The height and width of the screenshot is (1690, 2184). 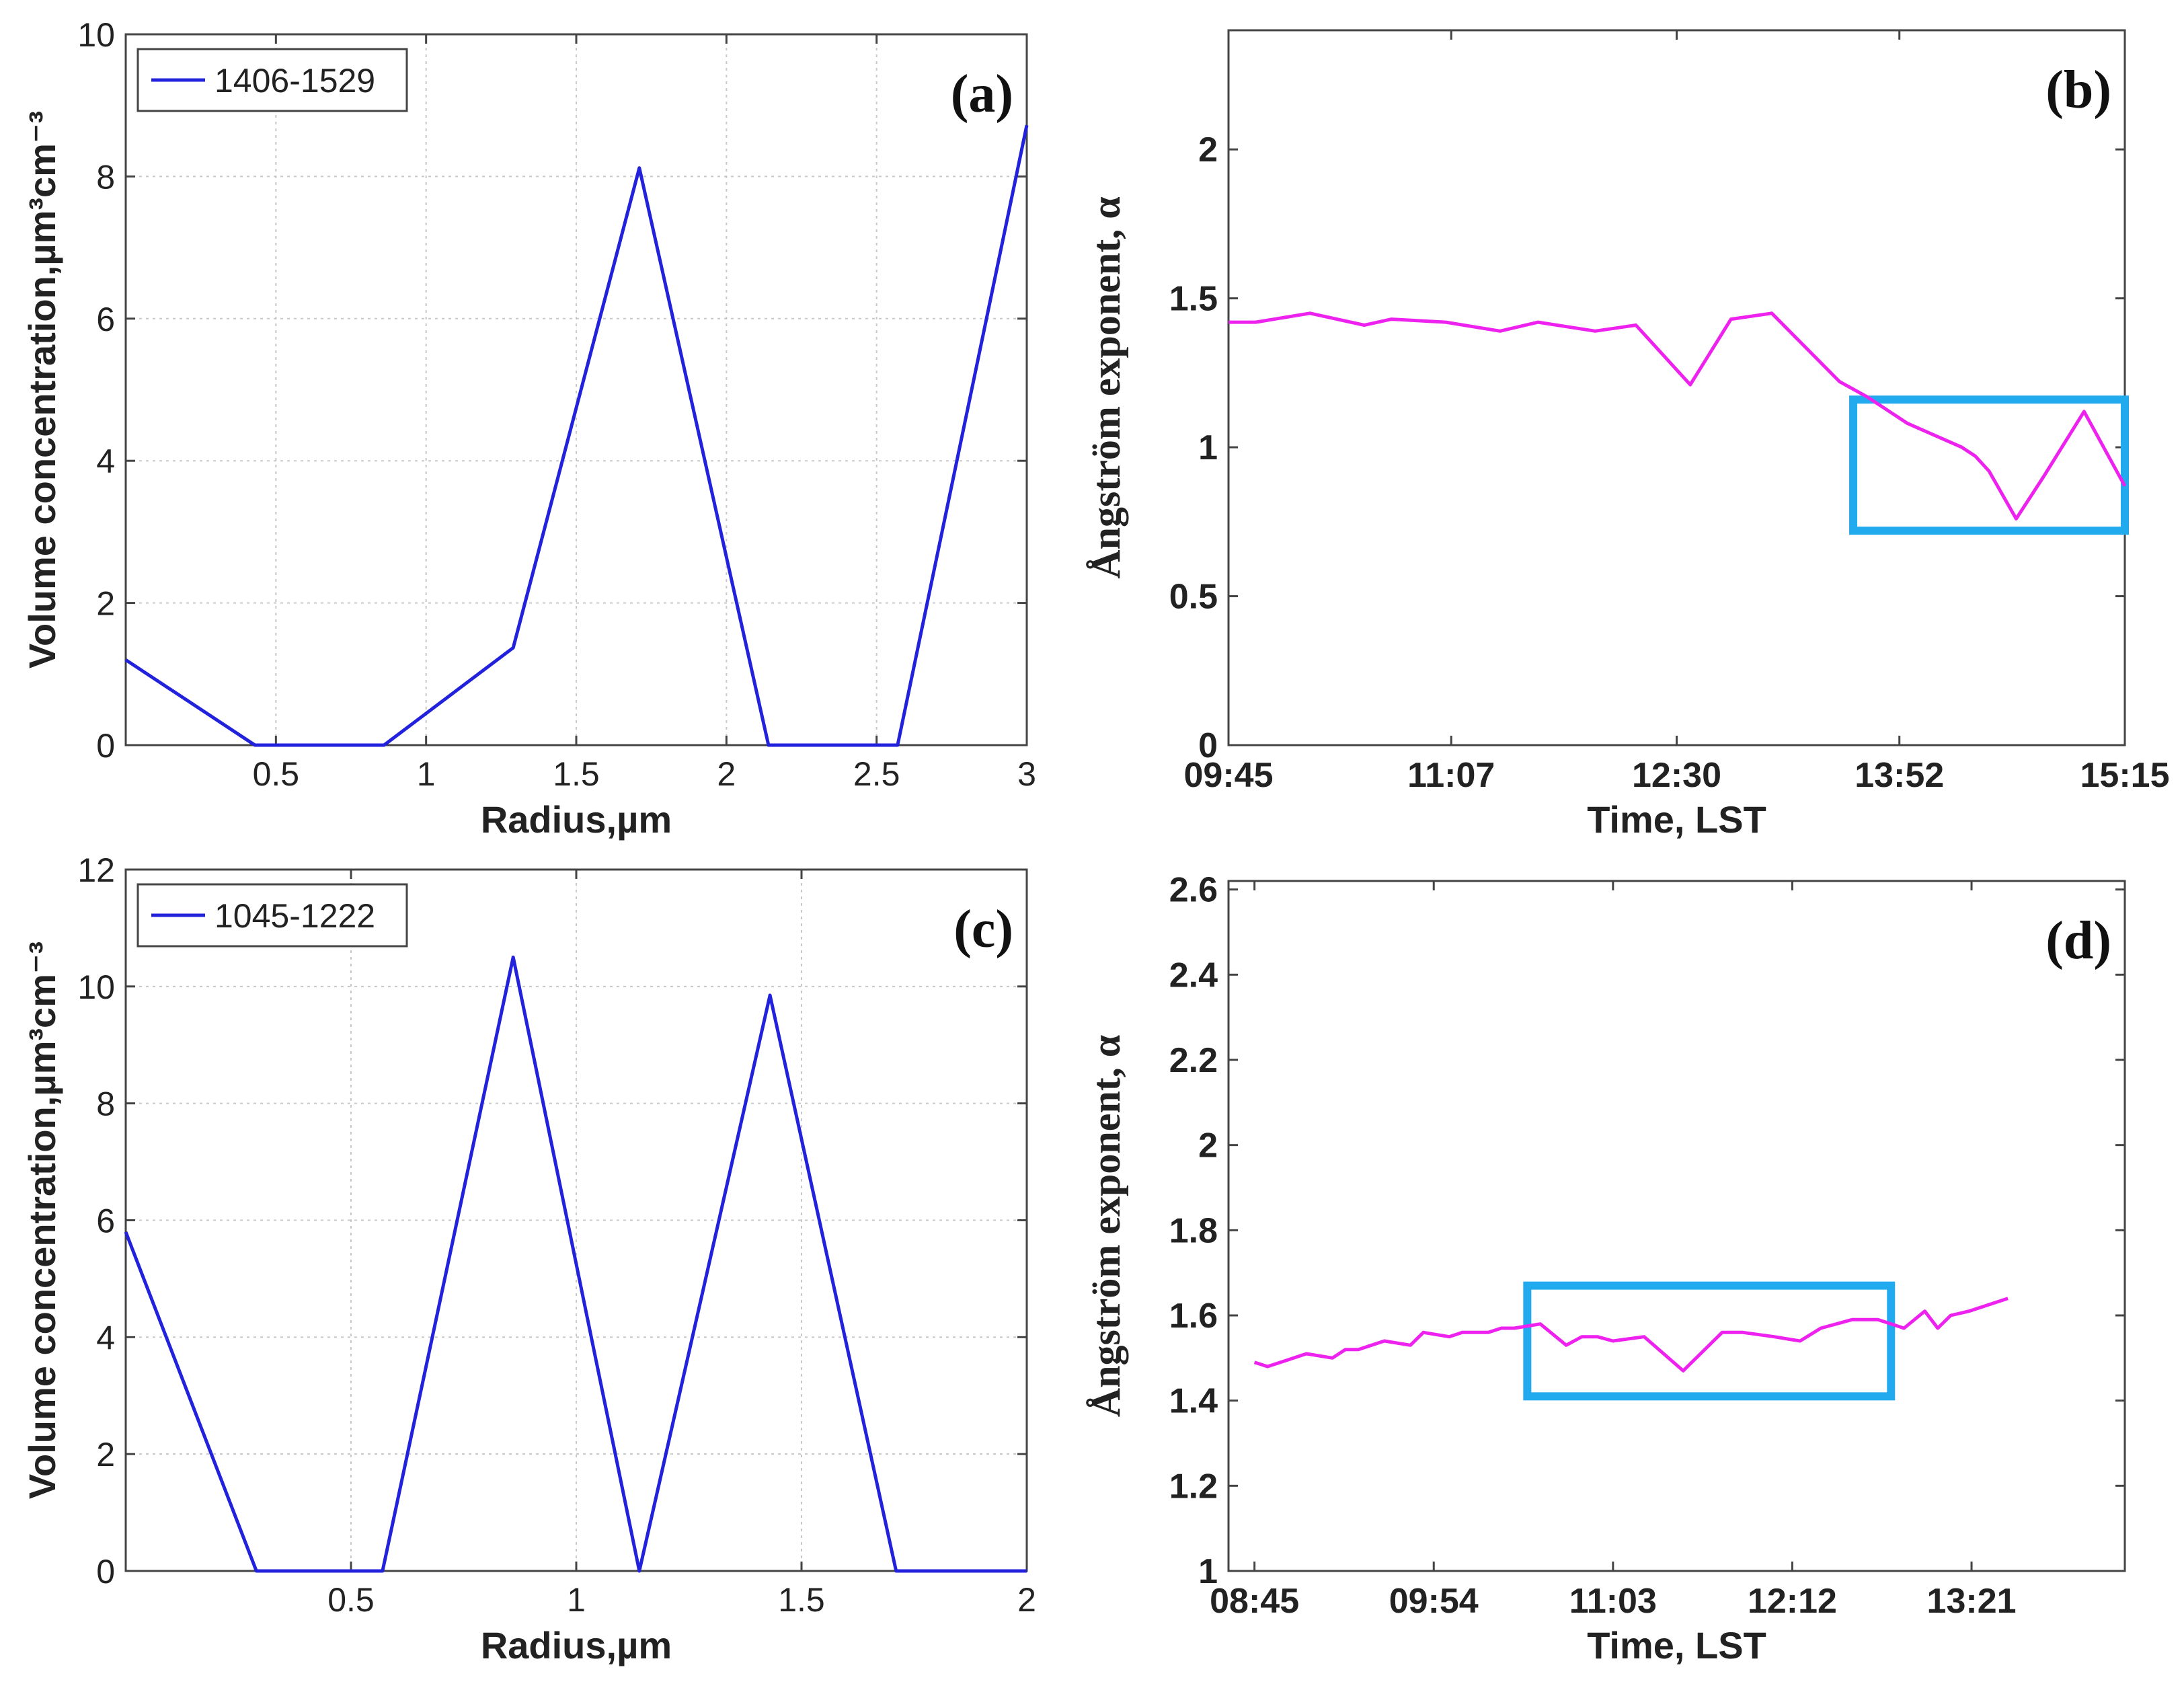 What do you see at coordinates (1900, 775) in the screenshot?
I see `x-tick-label: 13:52` at bounding box center [1900, 775].